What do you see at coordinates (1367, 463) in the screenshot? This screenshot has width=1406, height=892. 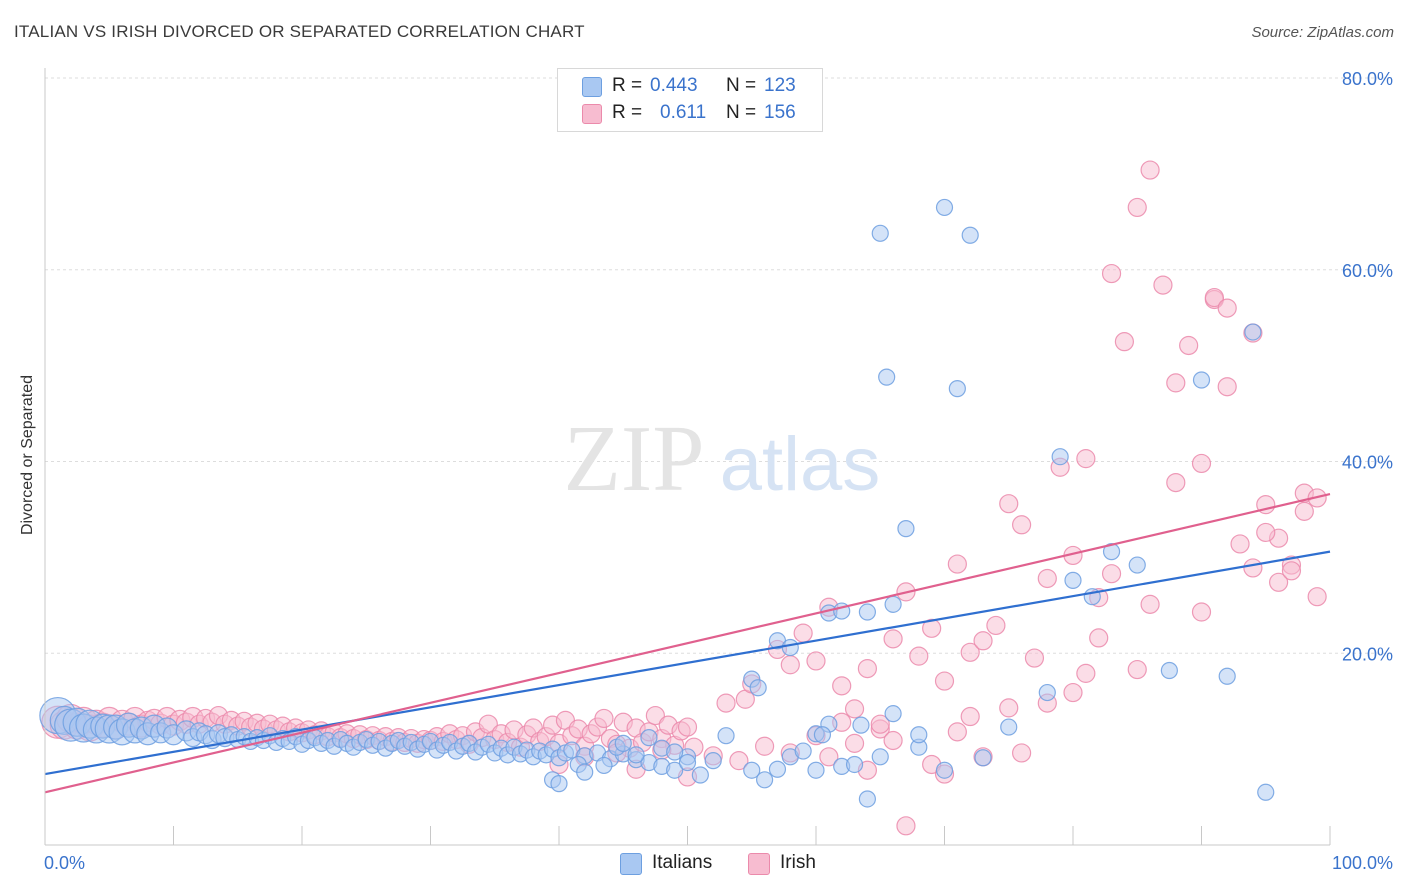 I see `y-tick-label: 40.0%` at bounding box center [1367, 463].